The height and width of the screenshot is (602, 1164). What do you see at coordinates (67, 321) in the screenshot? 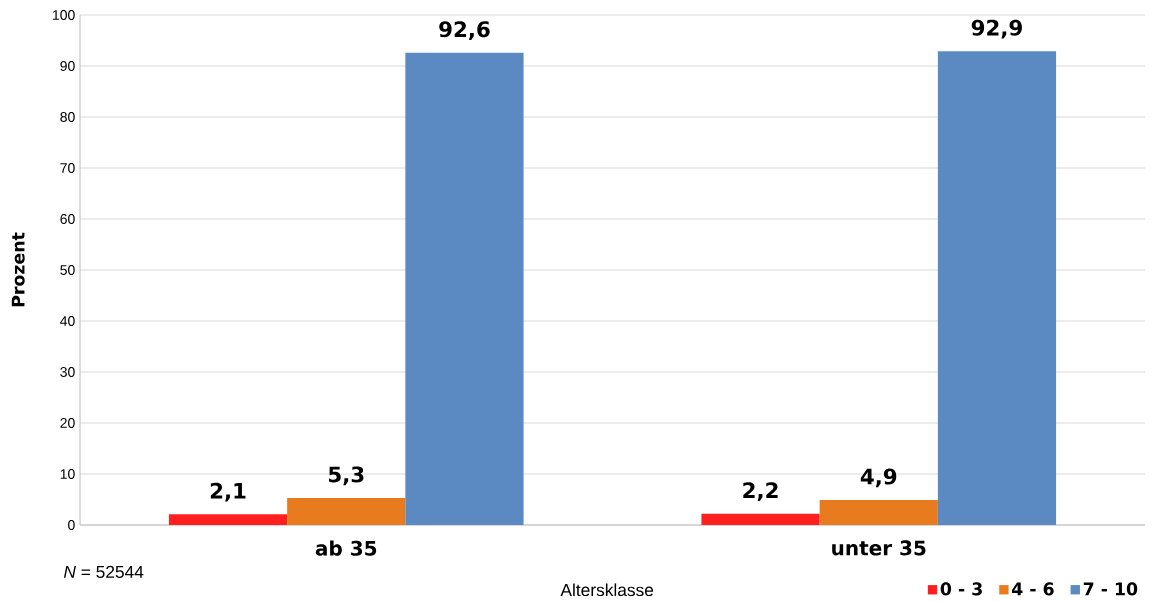
I see `y-tick-label: 40` at bounding box center [67, 321].